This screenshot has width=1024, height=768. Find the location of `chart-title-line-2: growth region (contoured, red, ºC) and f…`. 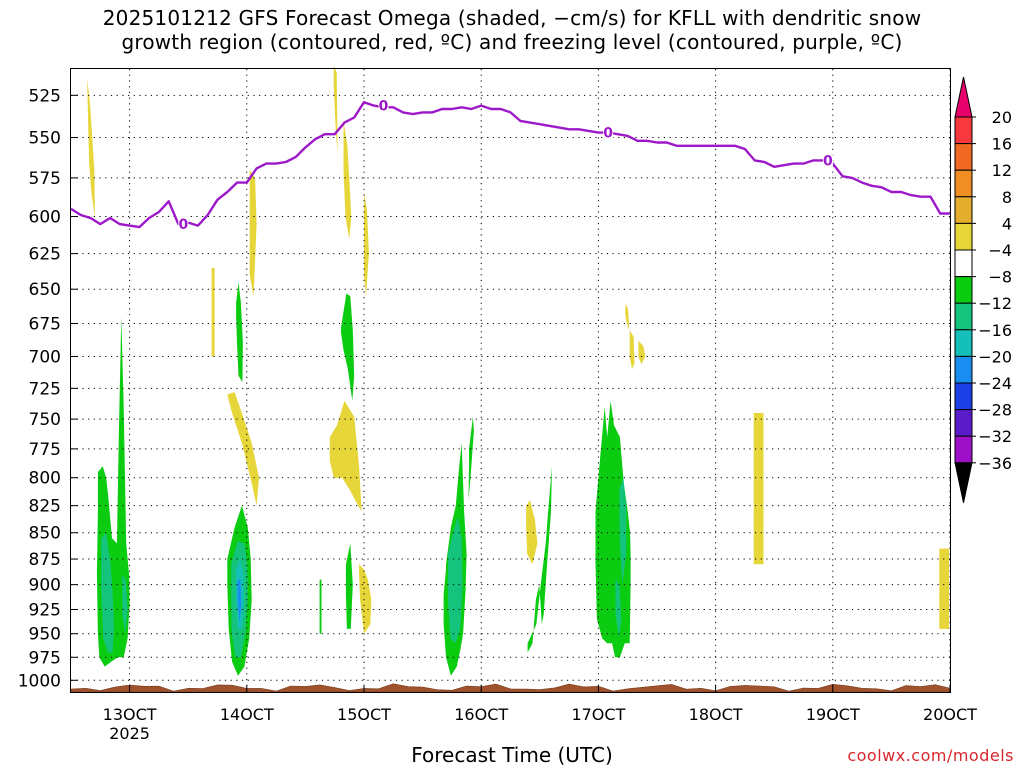

chart-title-line-2: growth region (contoured, red, ºC) and f… is located at coordinates (512, 42).